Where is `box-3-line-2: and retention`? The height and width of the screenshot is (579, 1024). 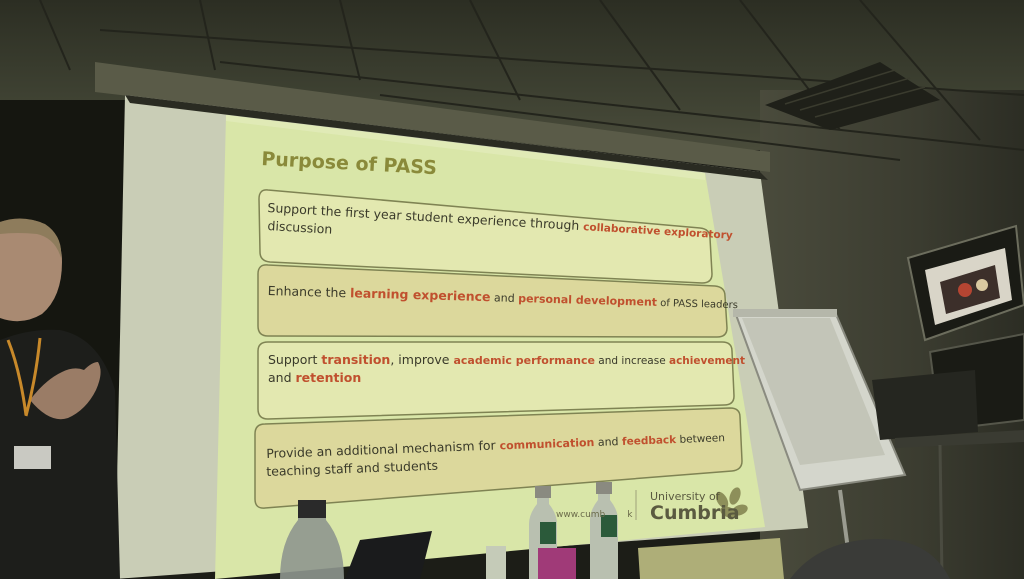
box-3-line-2: and retention is located at coordinates (315, 377).